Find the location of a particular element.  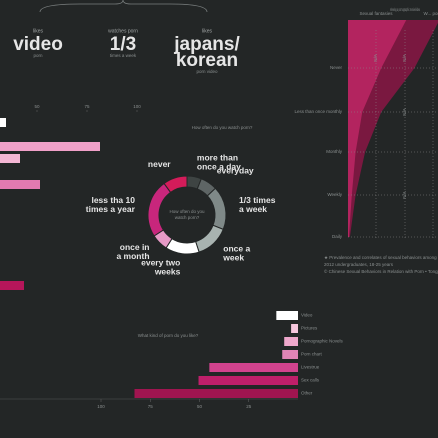

category-label: Video is located at coordinates (307, 315).